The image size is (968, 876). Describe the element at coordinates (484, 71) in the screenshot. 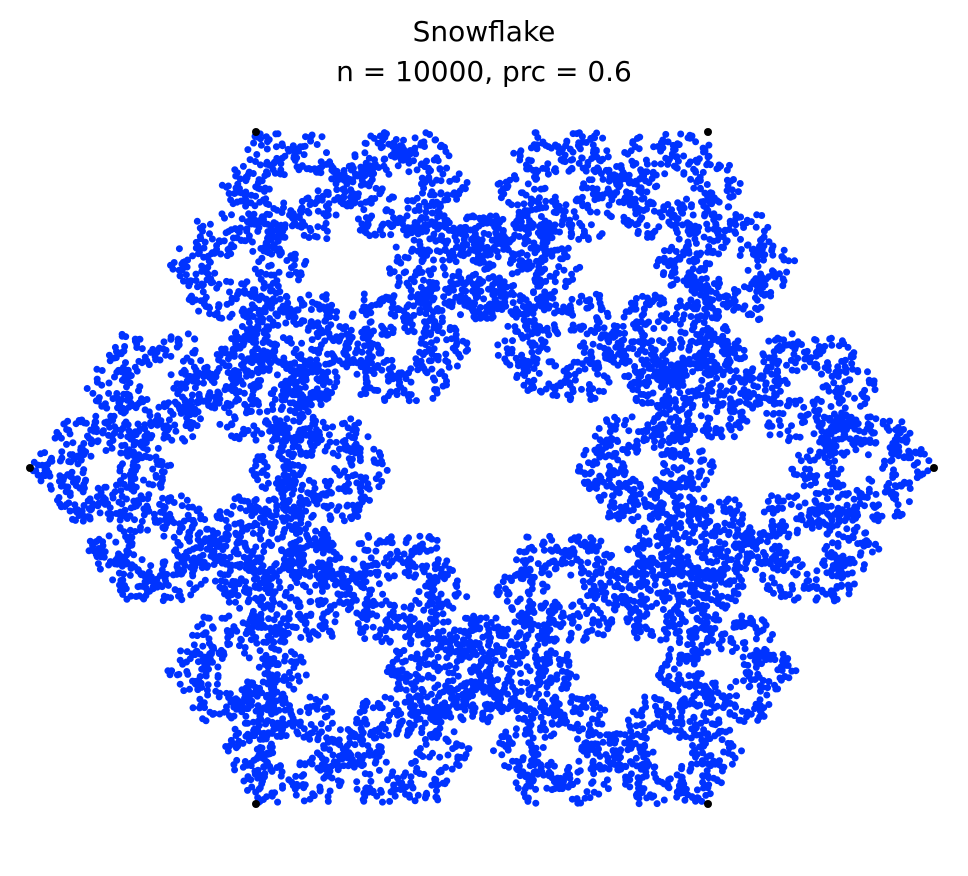

I see `chart-subtitle: n = 10000, prc = 0.6` at that location.